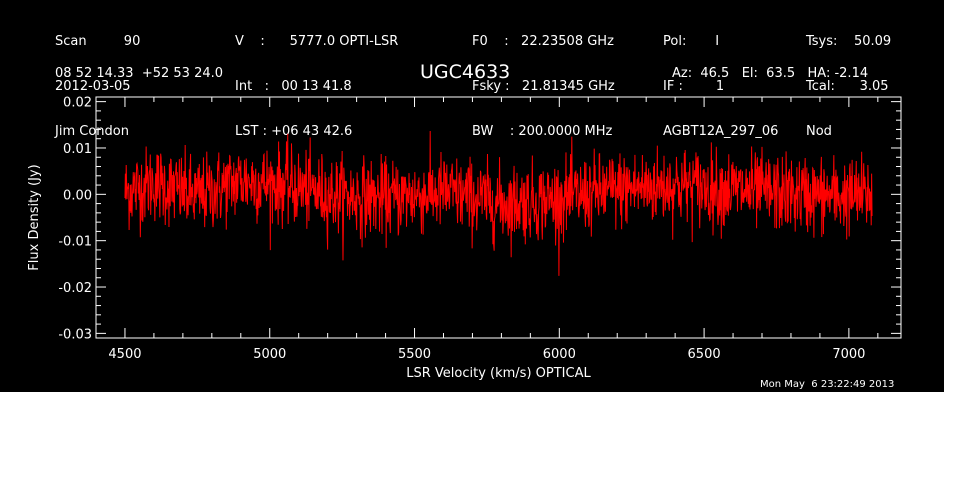  Describe the element at coordinates (465, 72) in the screenshot. I see `chart-title: UGC4633` at that location.